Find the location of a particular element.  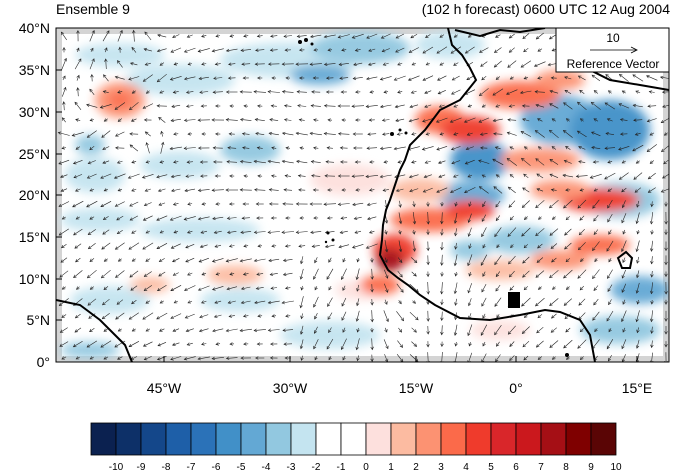

colorbar-label: -5 is located at coordinates (241, 466).